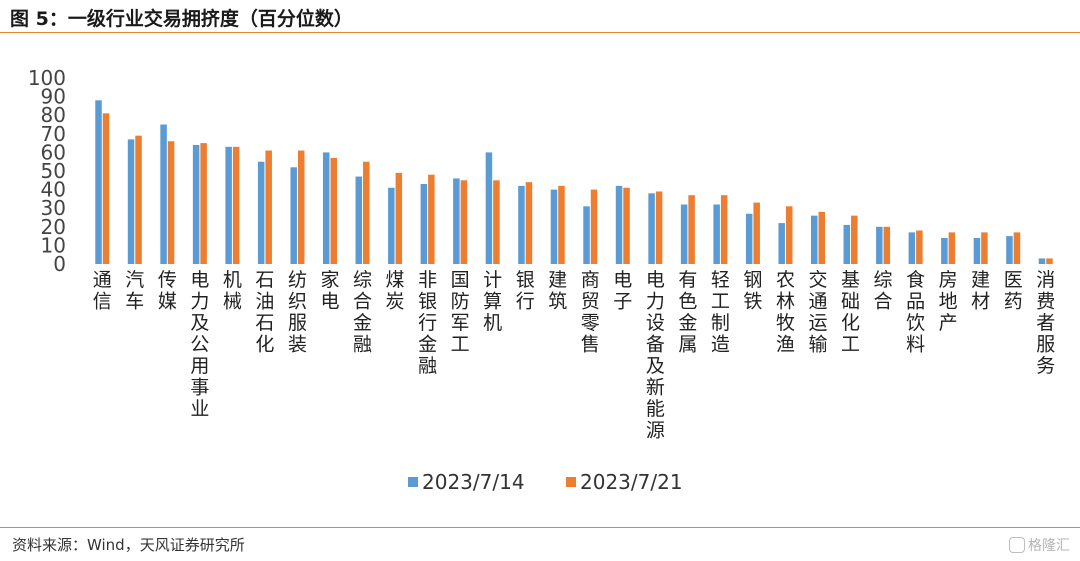 The image size is (1080, 561). I want to click on x-category-label: 电子, so click(622, 291).